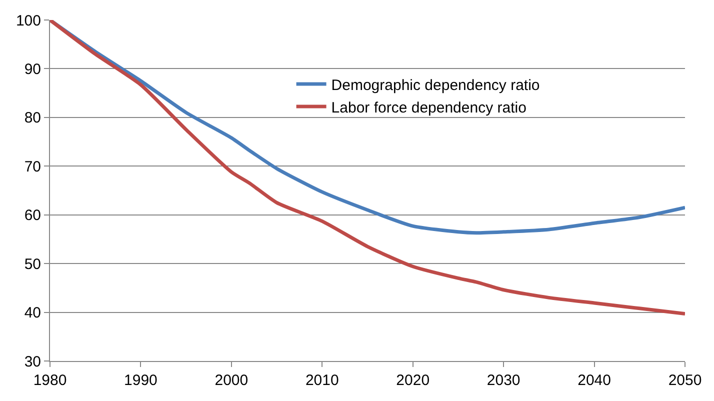 This screenshot has height=401, width=714. I want to click on y-tick-label: 100, so click(28, 21).